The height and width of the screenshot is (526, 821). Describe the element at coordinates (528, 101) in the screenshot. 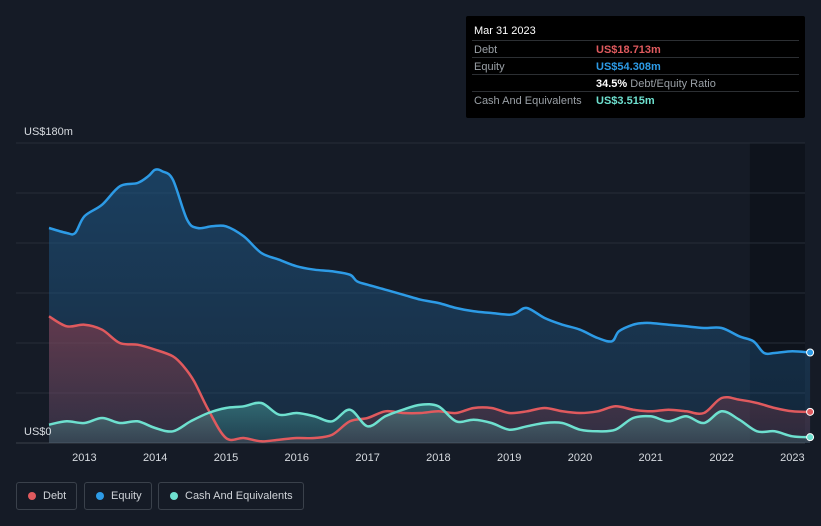

I see `tooltip-cash-label: Cash And Equivalents` at that location.